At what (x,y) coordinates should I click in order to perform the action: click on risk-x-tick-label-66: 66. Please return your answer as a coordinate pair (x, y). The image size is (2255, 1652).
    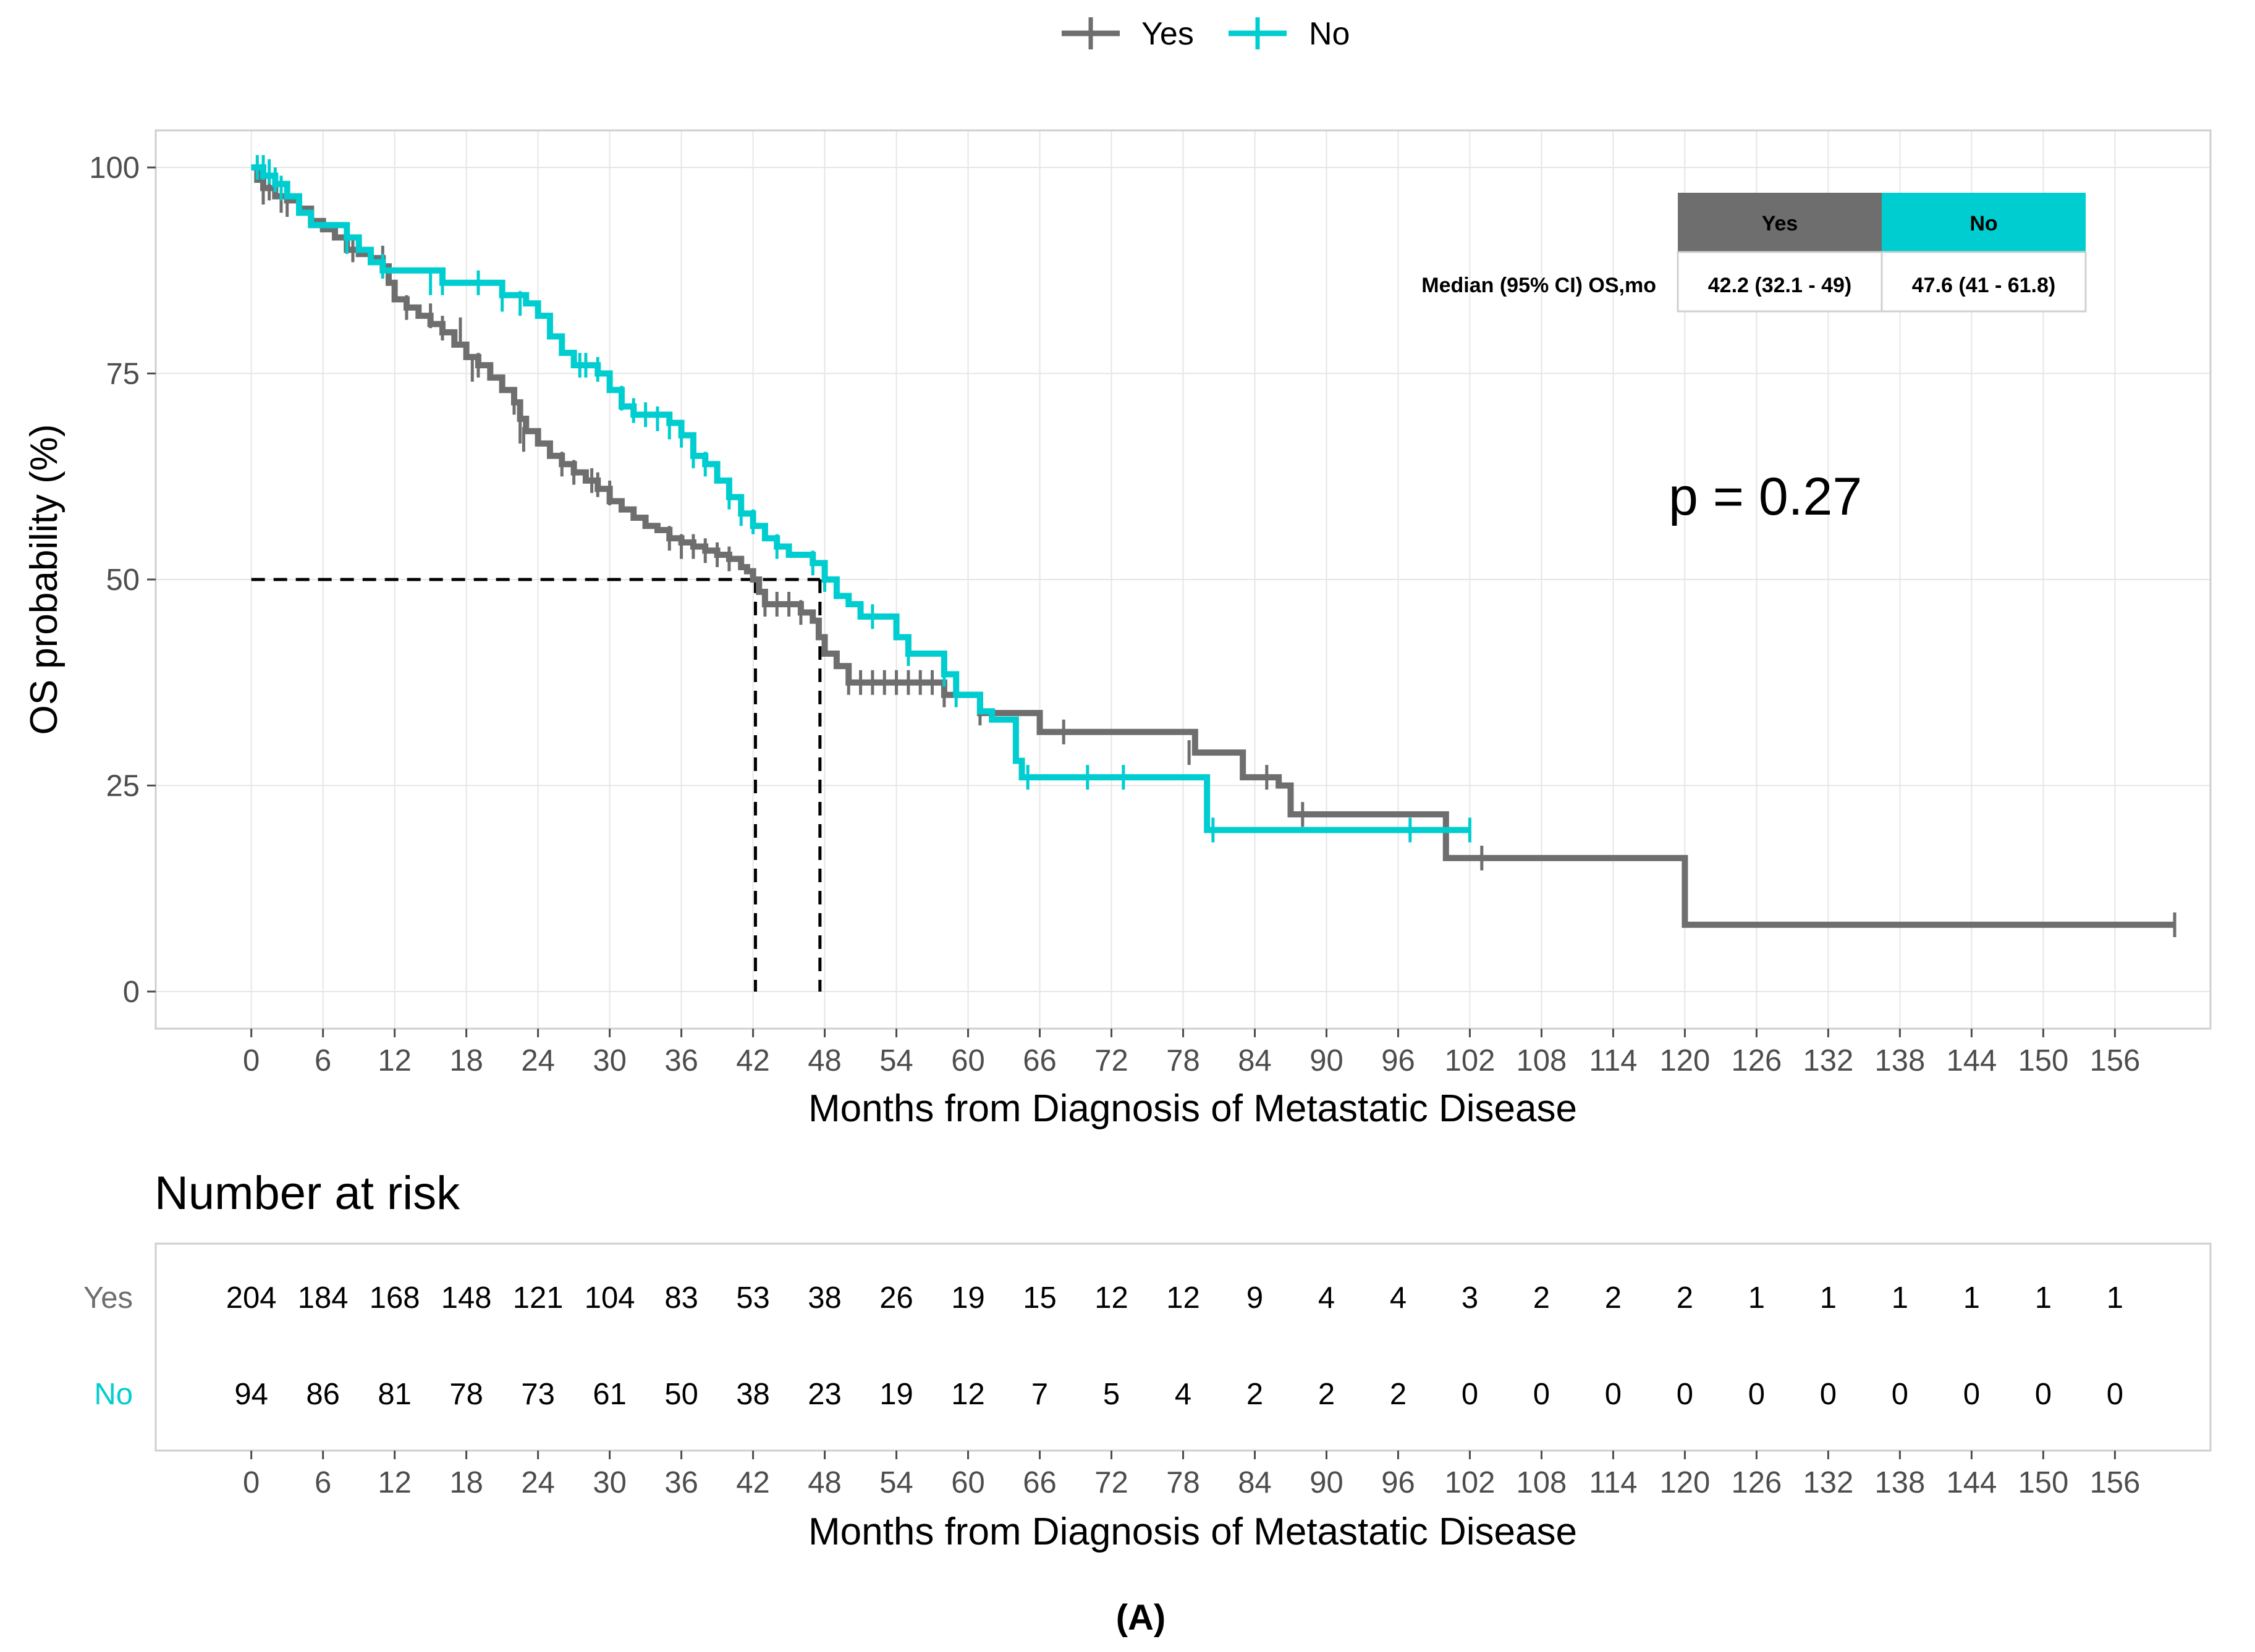
    Looking at the image, I should click on (1040, 1482).